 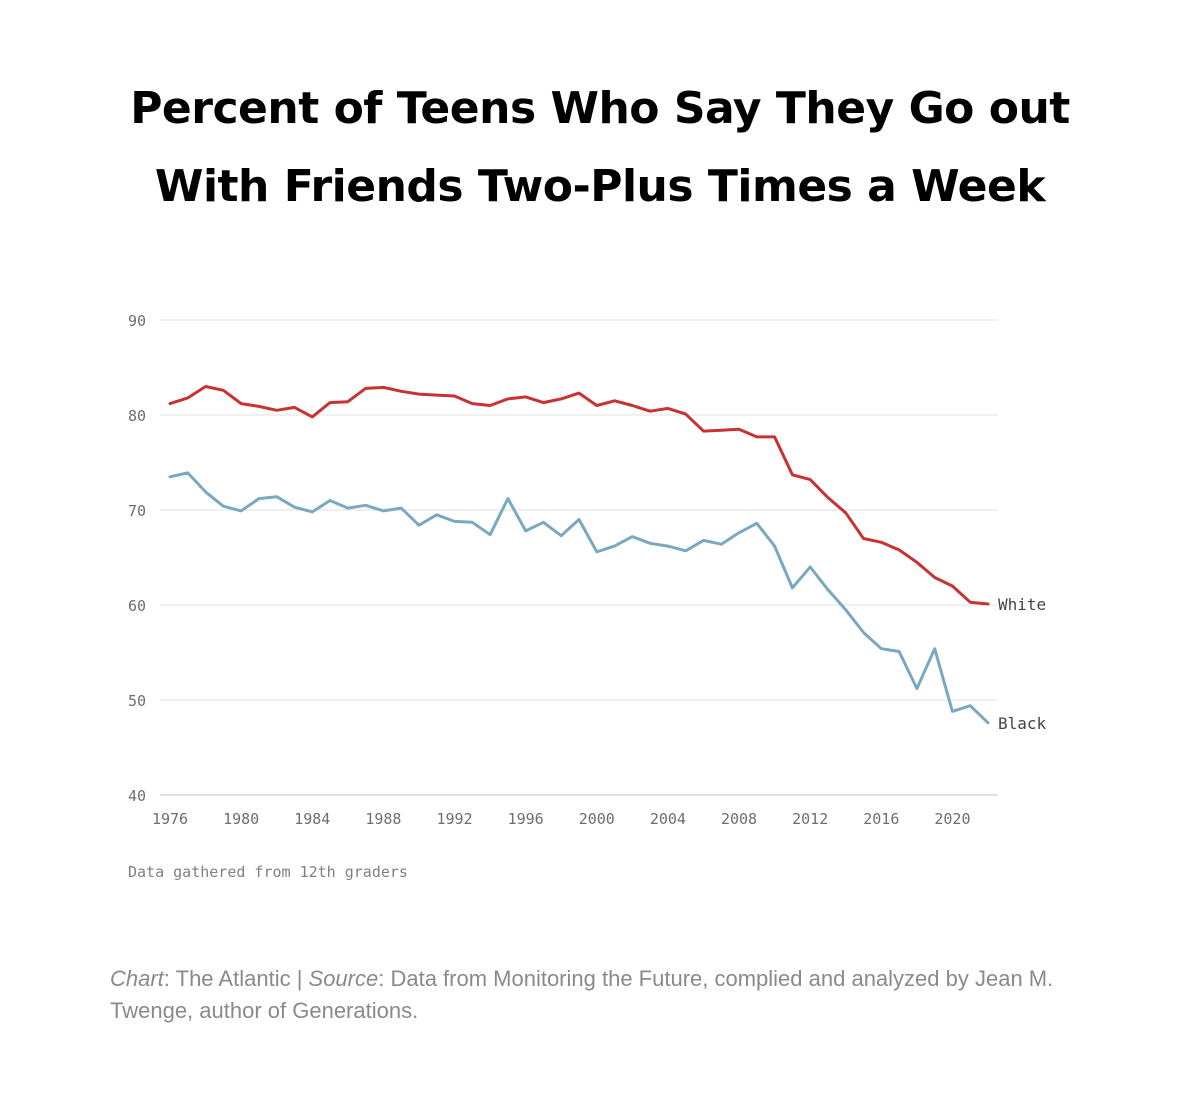 What do you see at coordinates (810, 819) in the screenshot?
I see `x-tick-label: 2012` at bounding box center [810, 819].